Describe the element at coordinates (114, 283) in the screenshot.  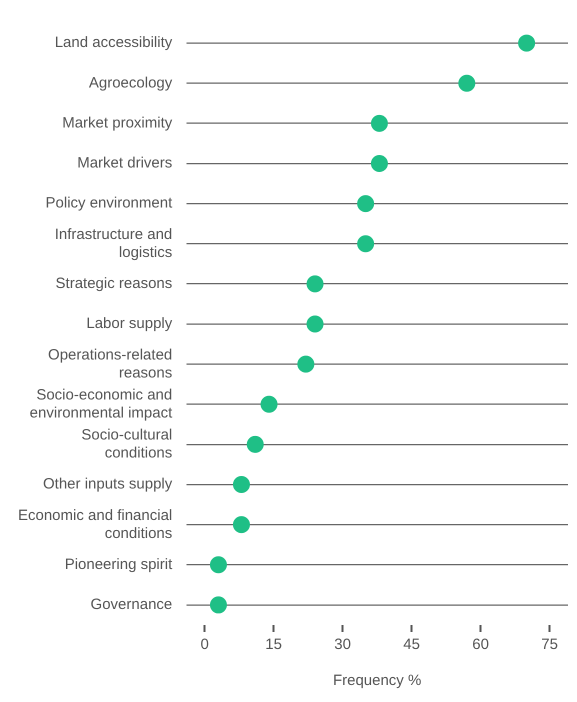
I see `y-tick-label: Strategic reasons` at that location.